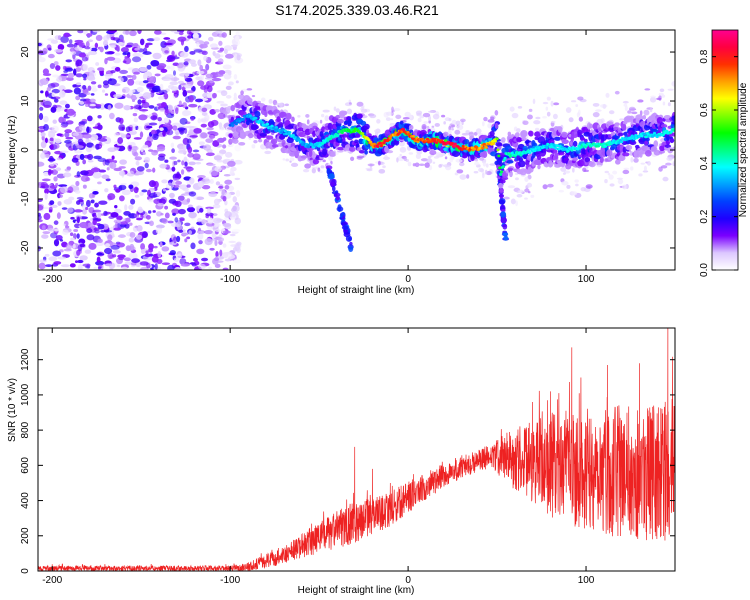 This screenshot has height=600, width=750. I want to click on x-tick-label: 100, so click(586, 279).